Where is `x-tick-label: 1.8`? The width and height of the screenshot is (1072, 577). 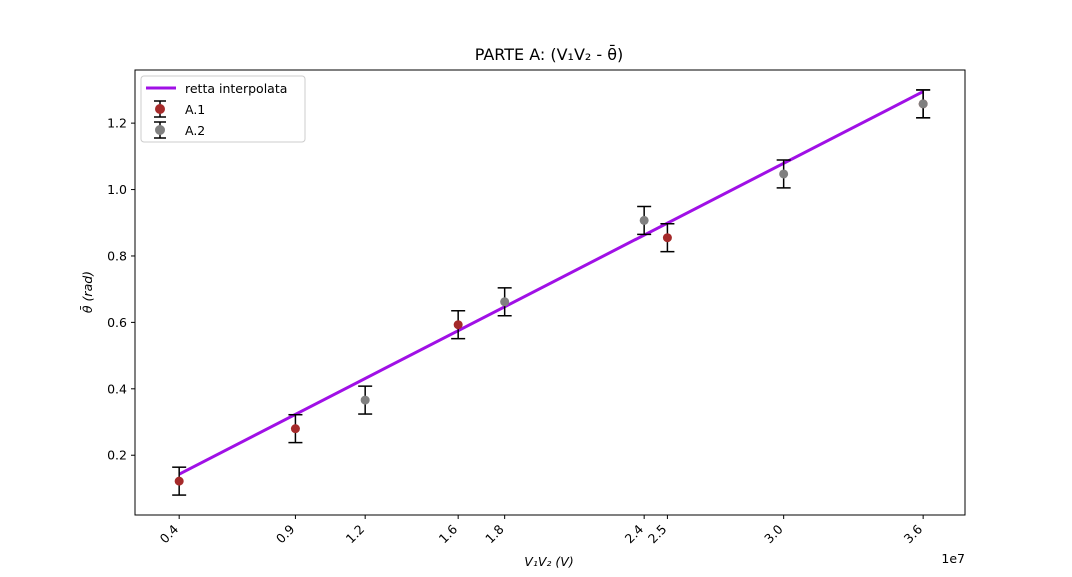 x-tick-label: 1.8 is located at coordinates (494, 533).